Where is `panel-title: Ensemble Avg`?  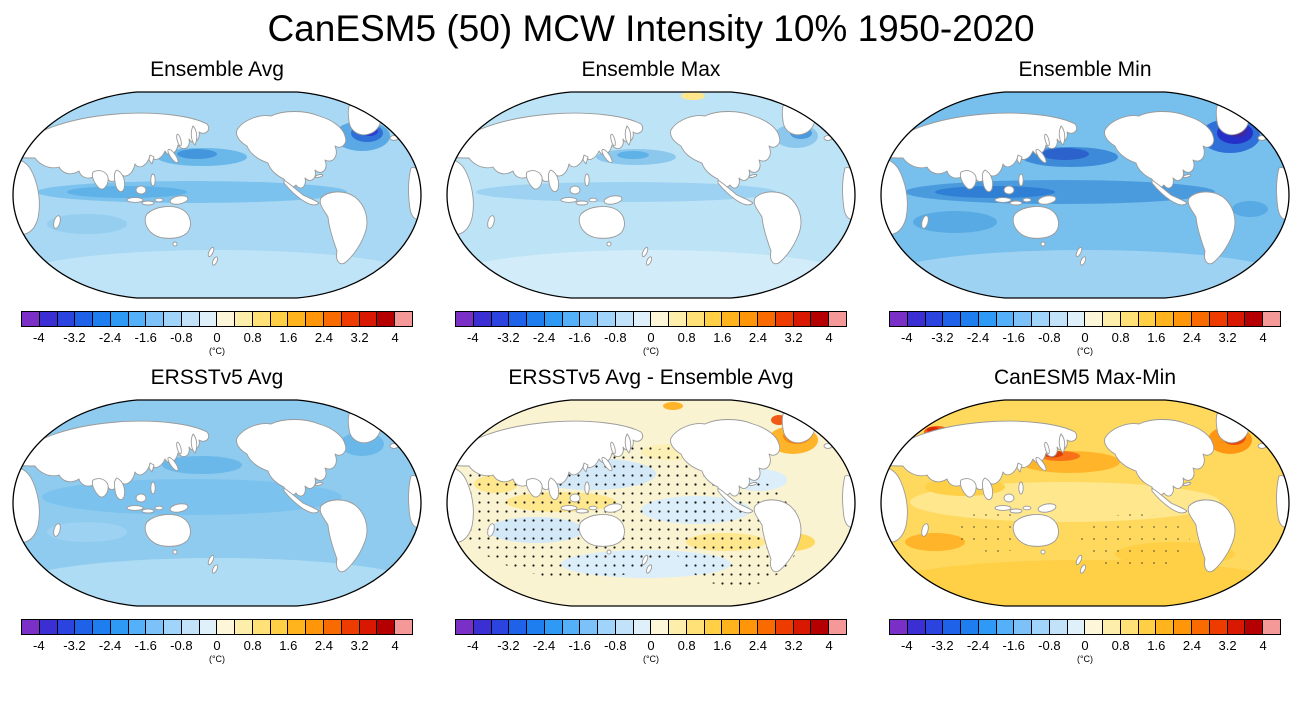 panel-title: Ensemble Avg is located at coordinates (217, 69).